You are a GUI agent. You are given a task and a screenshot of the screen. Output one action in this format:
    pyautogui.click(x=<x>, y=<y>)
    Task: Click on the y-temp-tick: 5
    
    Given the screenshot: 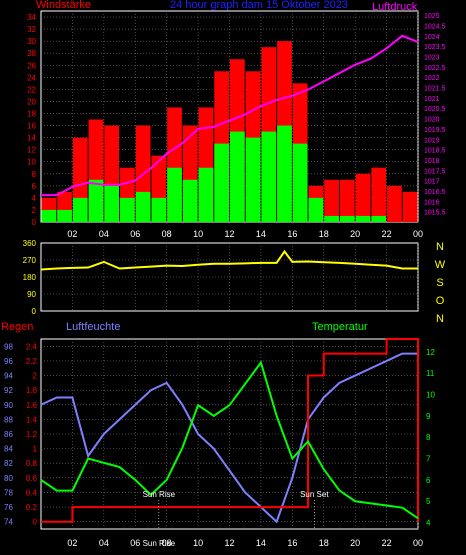 What is the action you would take?
    pyautogui.click(x=428, y=501)
    